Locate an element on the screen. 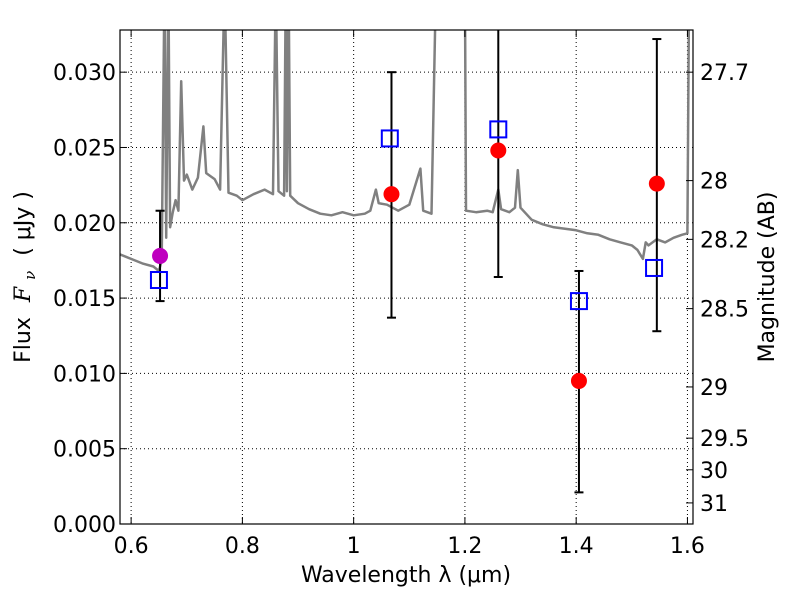 This screenshot has height=600, width=800. y-tick-label: 0.030 is located at coordinates (84, 73).